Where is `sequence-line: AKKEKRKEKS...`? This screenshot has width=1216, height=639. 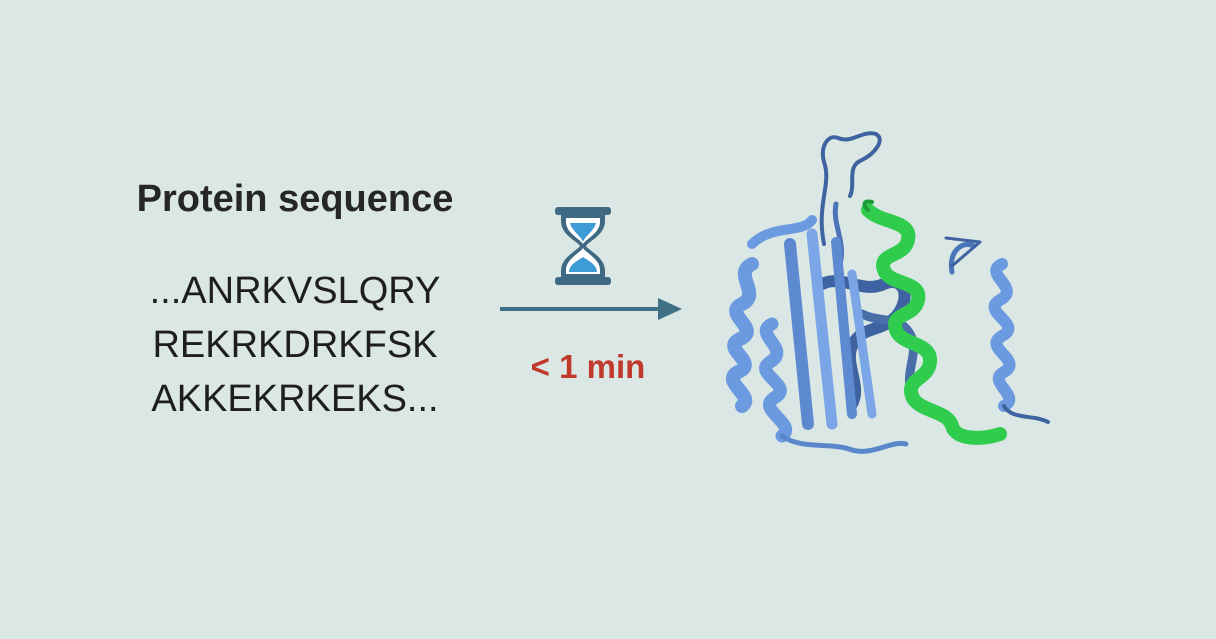
sequence-line: AKKEKRKEKS... is located at coordinates (295, 399).